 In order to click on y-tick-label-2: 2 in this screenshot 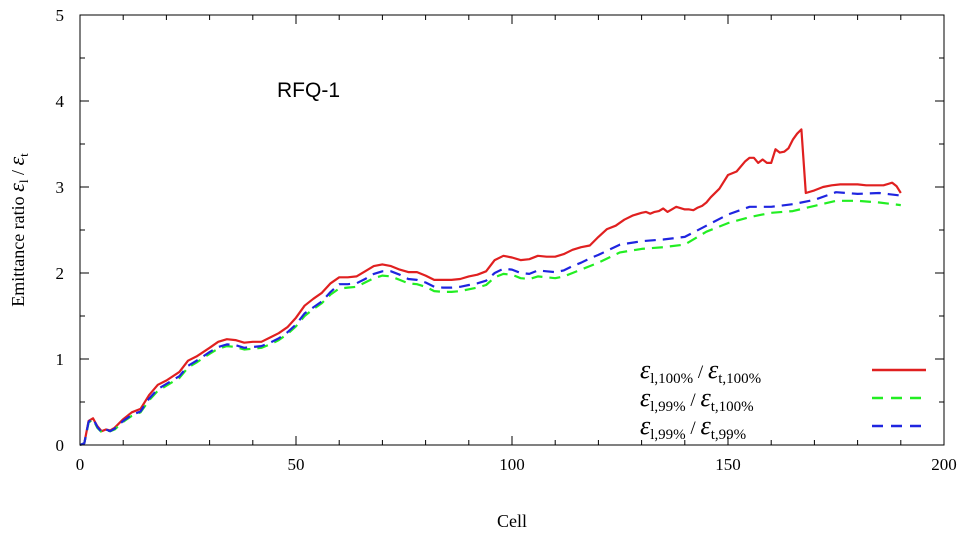, I will do `click(60, 273)`.